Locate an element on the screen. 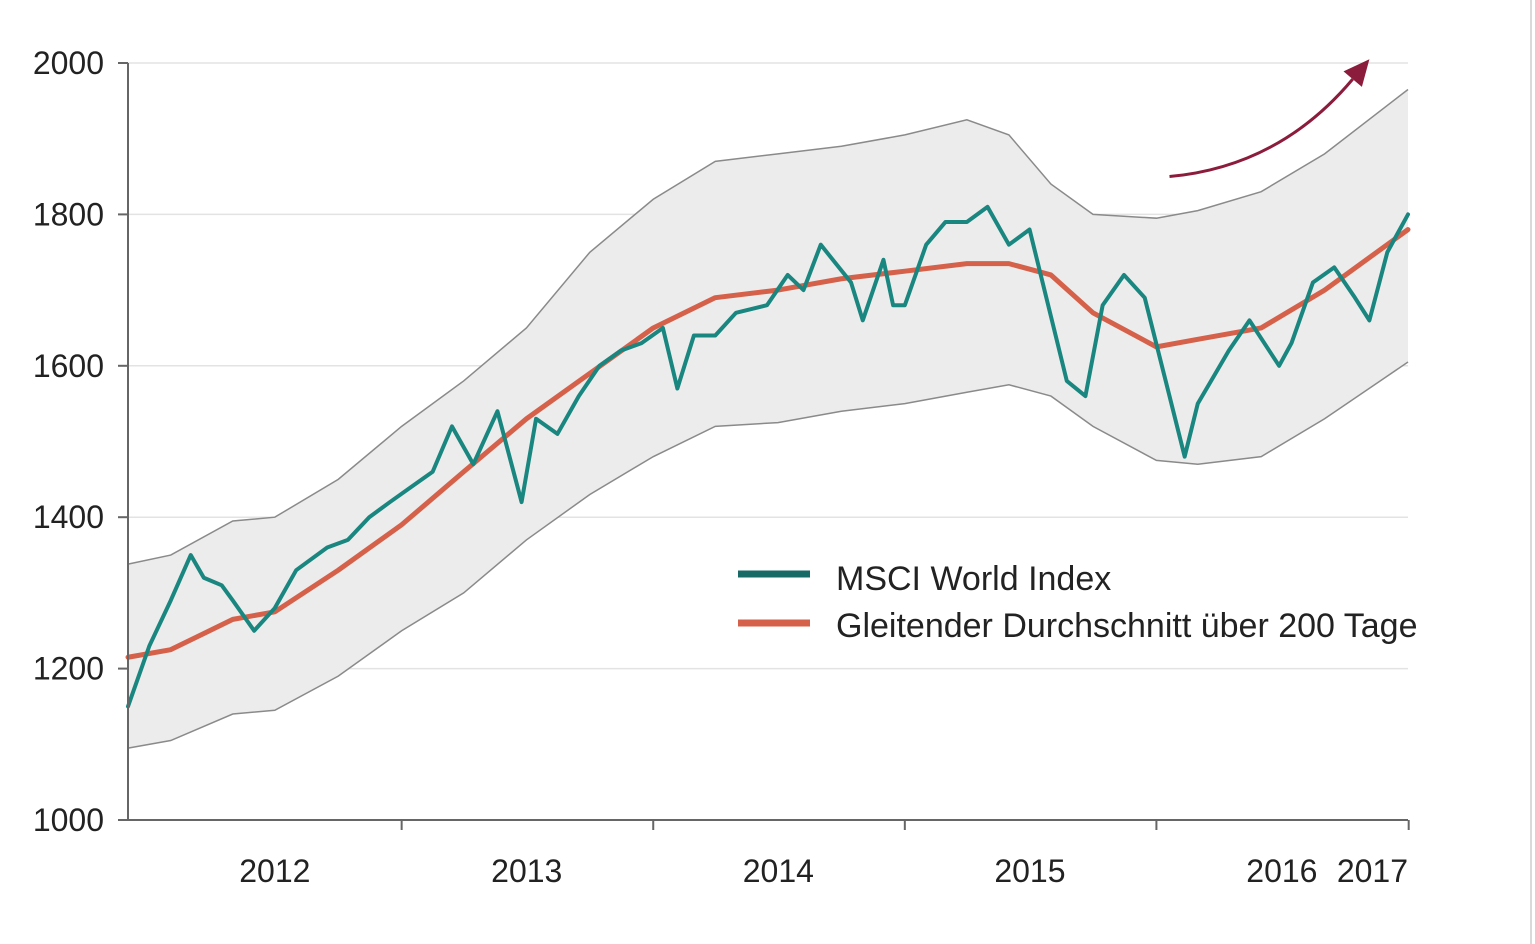 The height and width of the screenshot is (944, 1535). y-tick-label-1800: 1800 is located at coordinates (68, 214).